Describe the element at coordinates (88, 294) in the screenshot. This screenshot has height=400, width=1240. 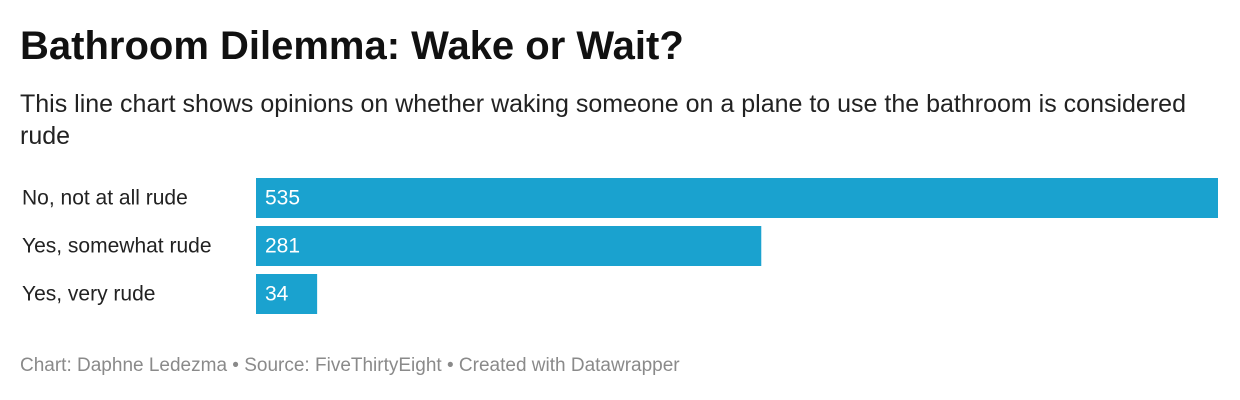
I see `category-label: Yes, very rude` at that location.